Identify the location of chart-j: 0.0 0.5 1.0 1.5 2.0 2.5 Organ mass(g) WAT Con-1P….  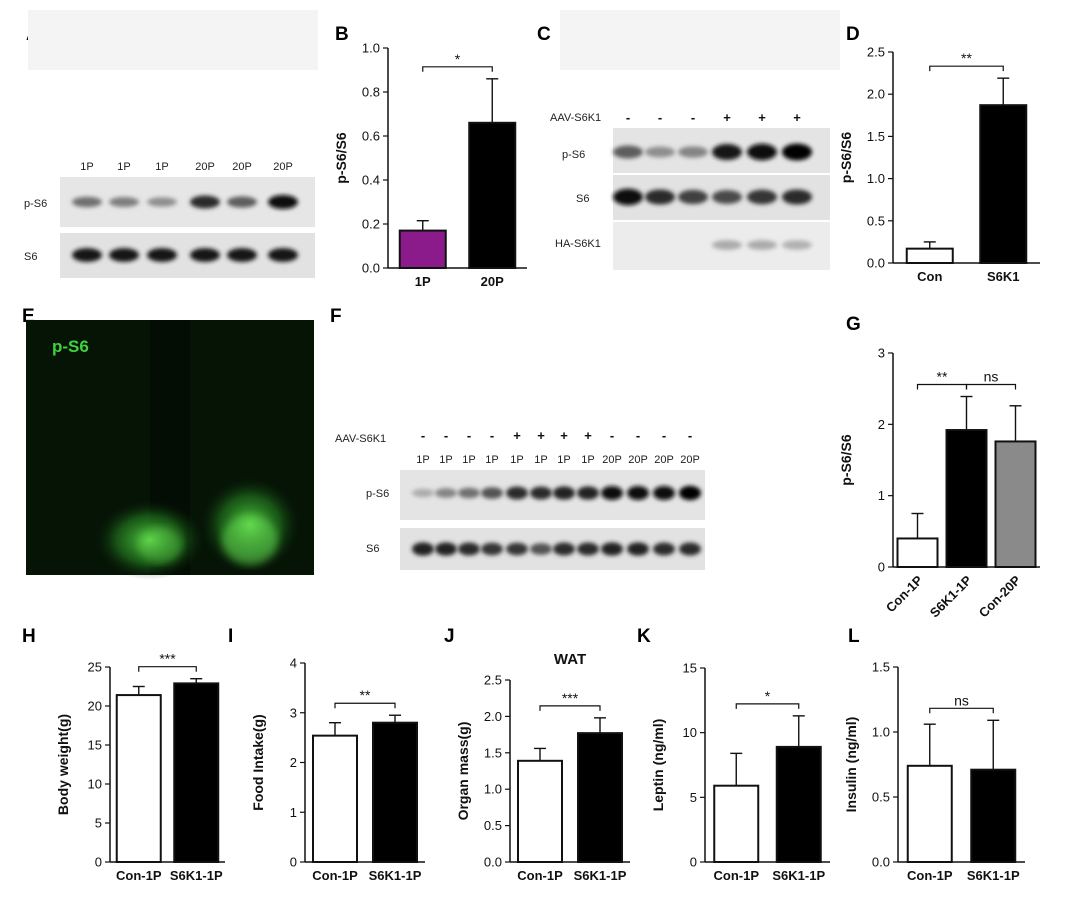
(542, 767).